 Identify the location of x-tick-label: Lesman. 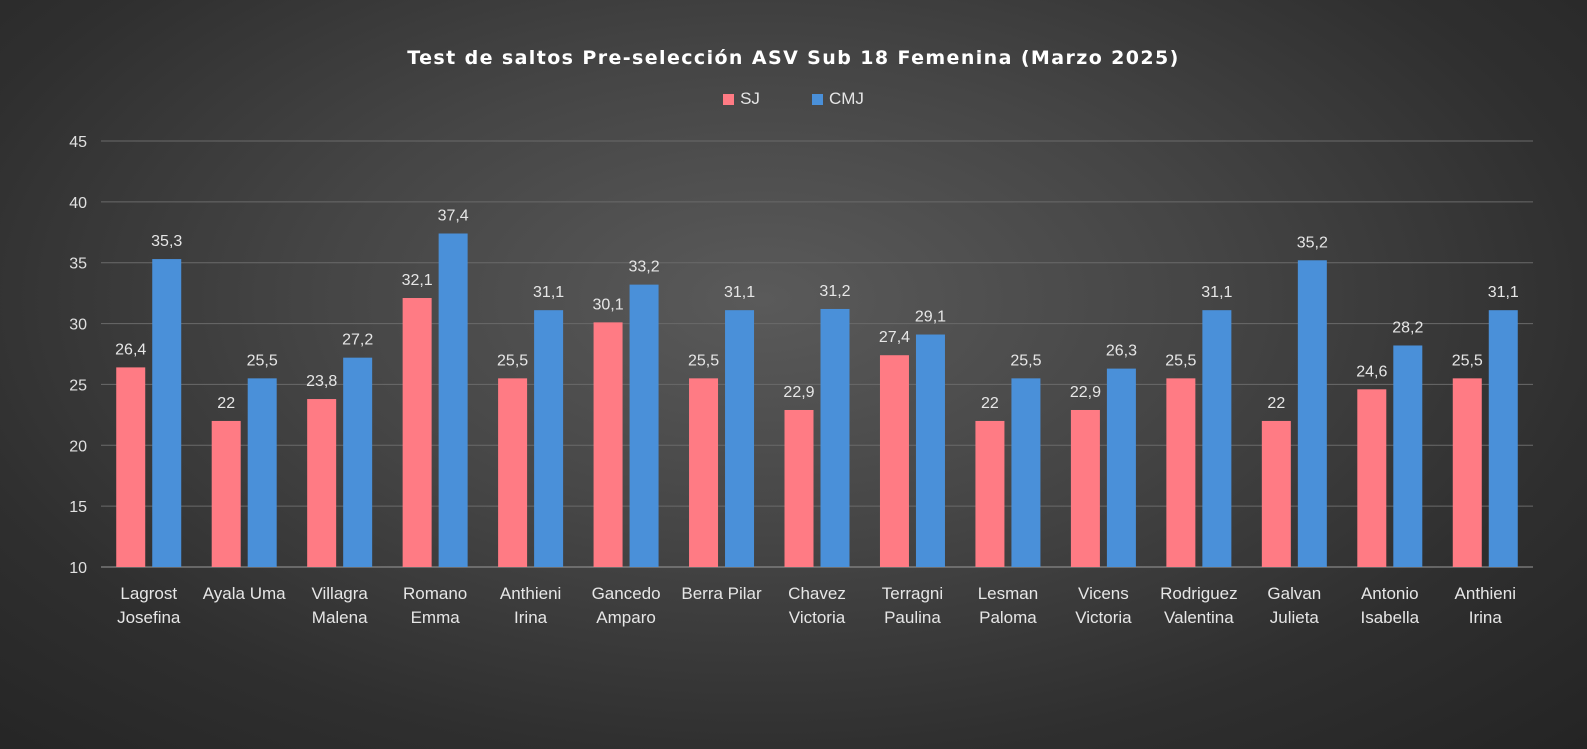
(1008, 593).